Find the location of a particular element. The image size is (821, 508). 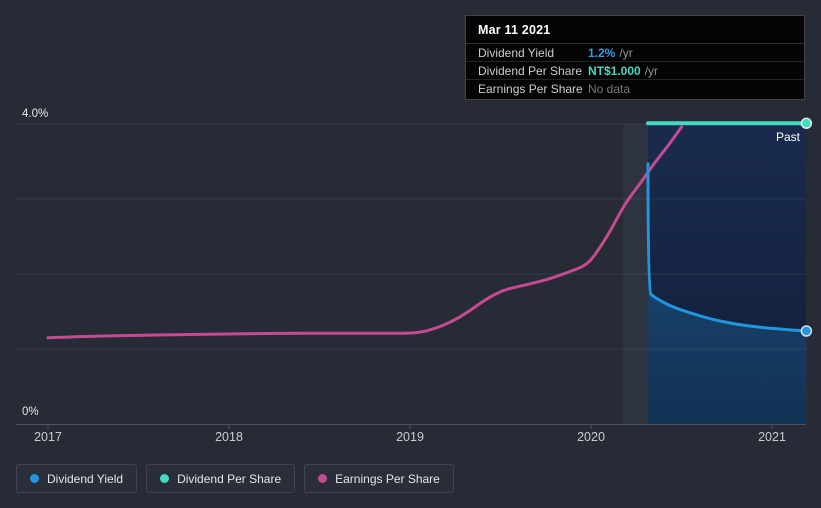

tooltip-date: Mar 11 2021 is located at coordinates (635, 30).